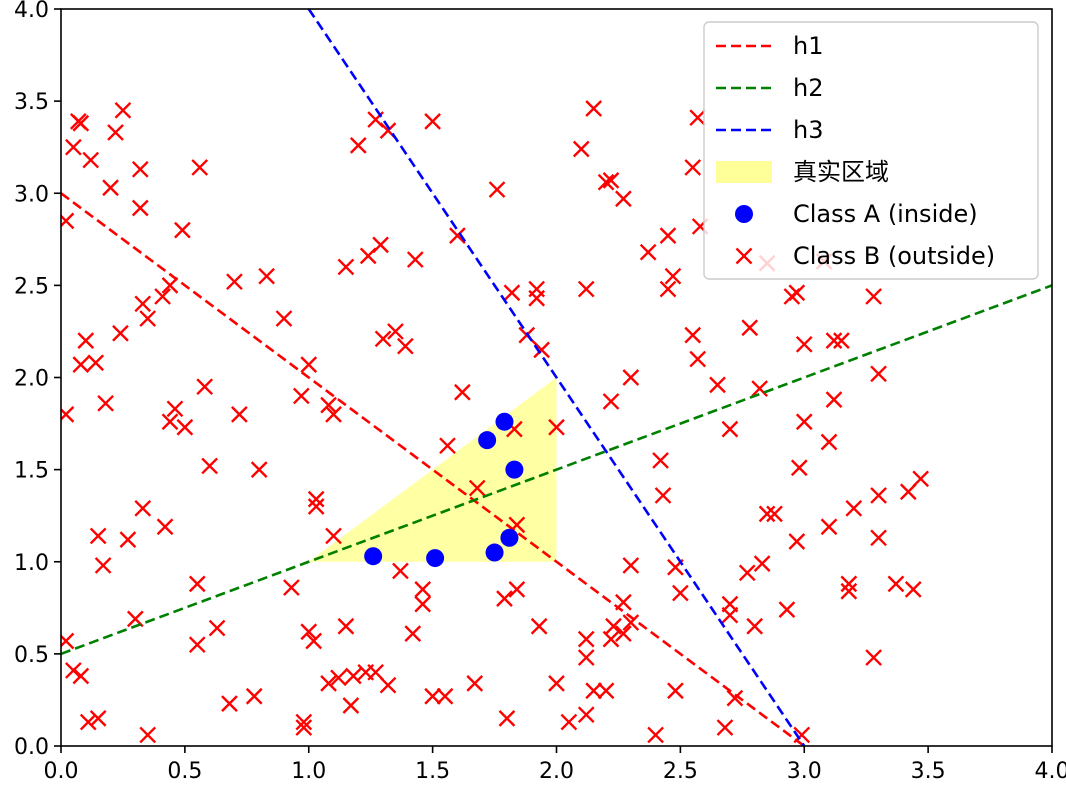 The height and width of the screenshot is (798, 1066). Describe the element at coordinates (885, 214) in the screenshot. I see `legend-class-a-label: Class A (inside)` at that location.